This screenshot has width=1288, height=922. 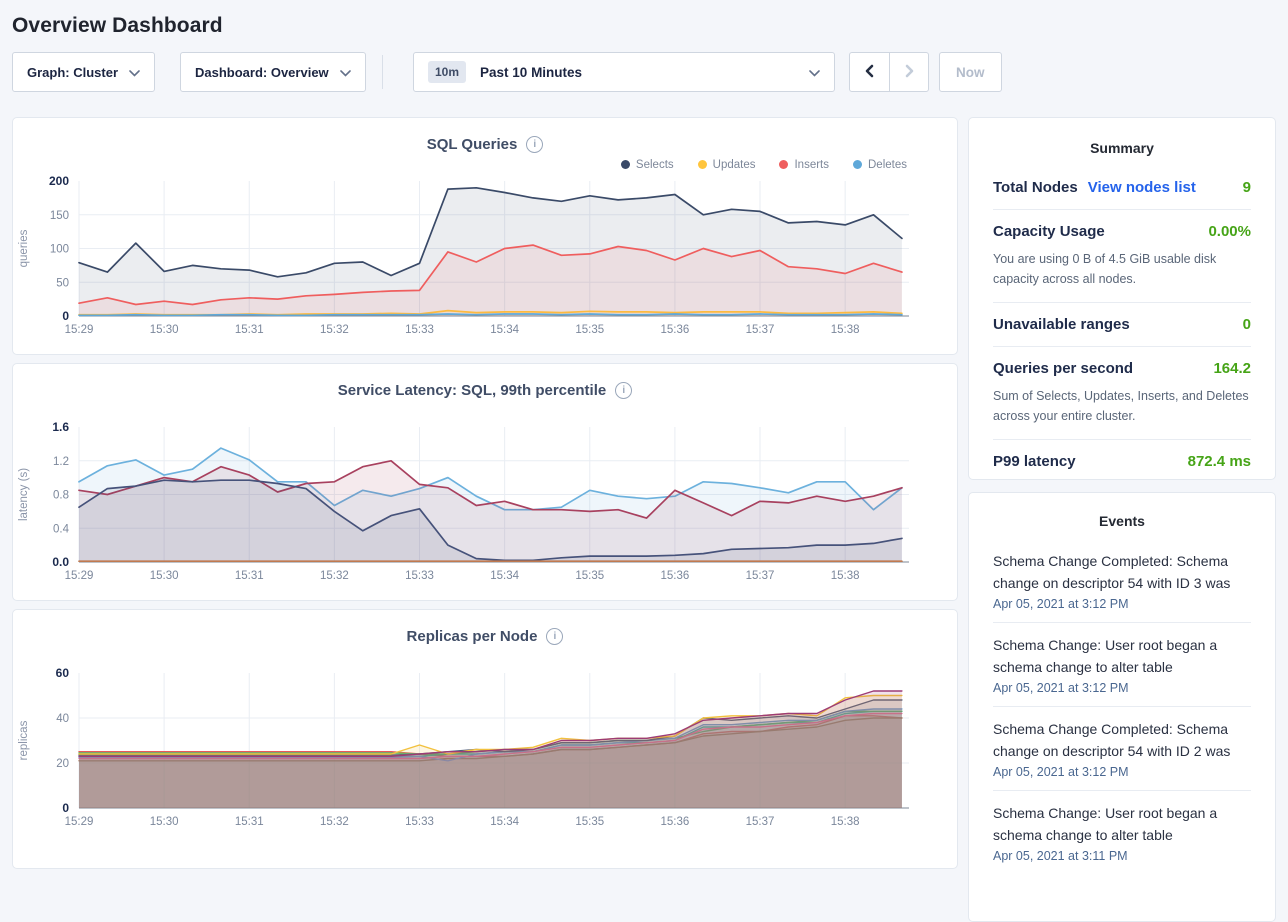 I want to click on event-timestamp: Apr 05, 2021 at 3:11 PM, so click(x=1060, y=856).